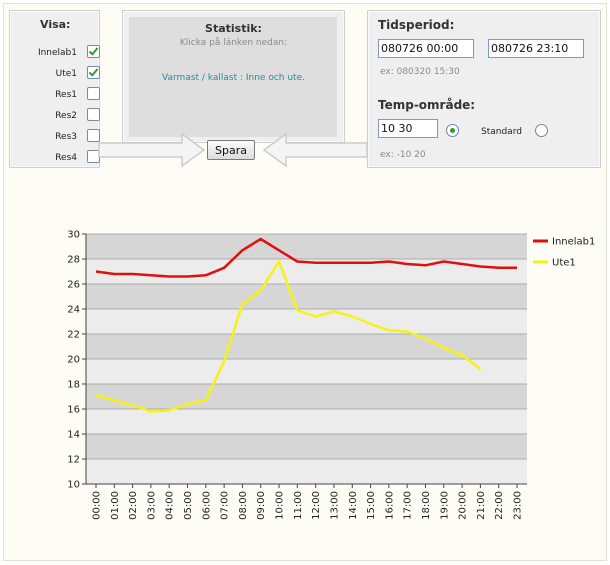  What do you see at coordinates (73, 360) in the screenshot?
I see `y-tick-label: 20` at bounding box center [73, 360].